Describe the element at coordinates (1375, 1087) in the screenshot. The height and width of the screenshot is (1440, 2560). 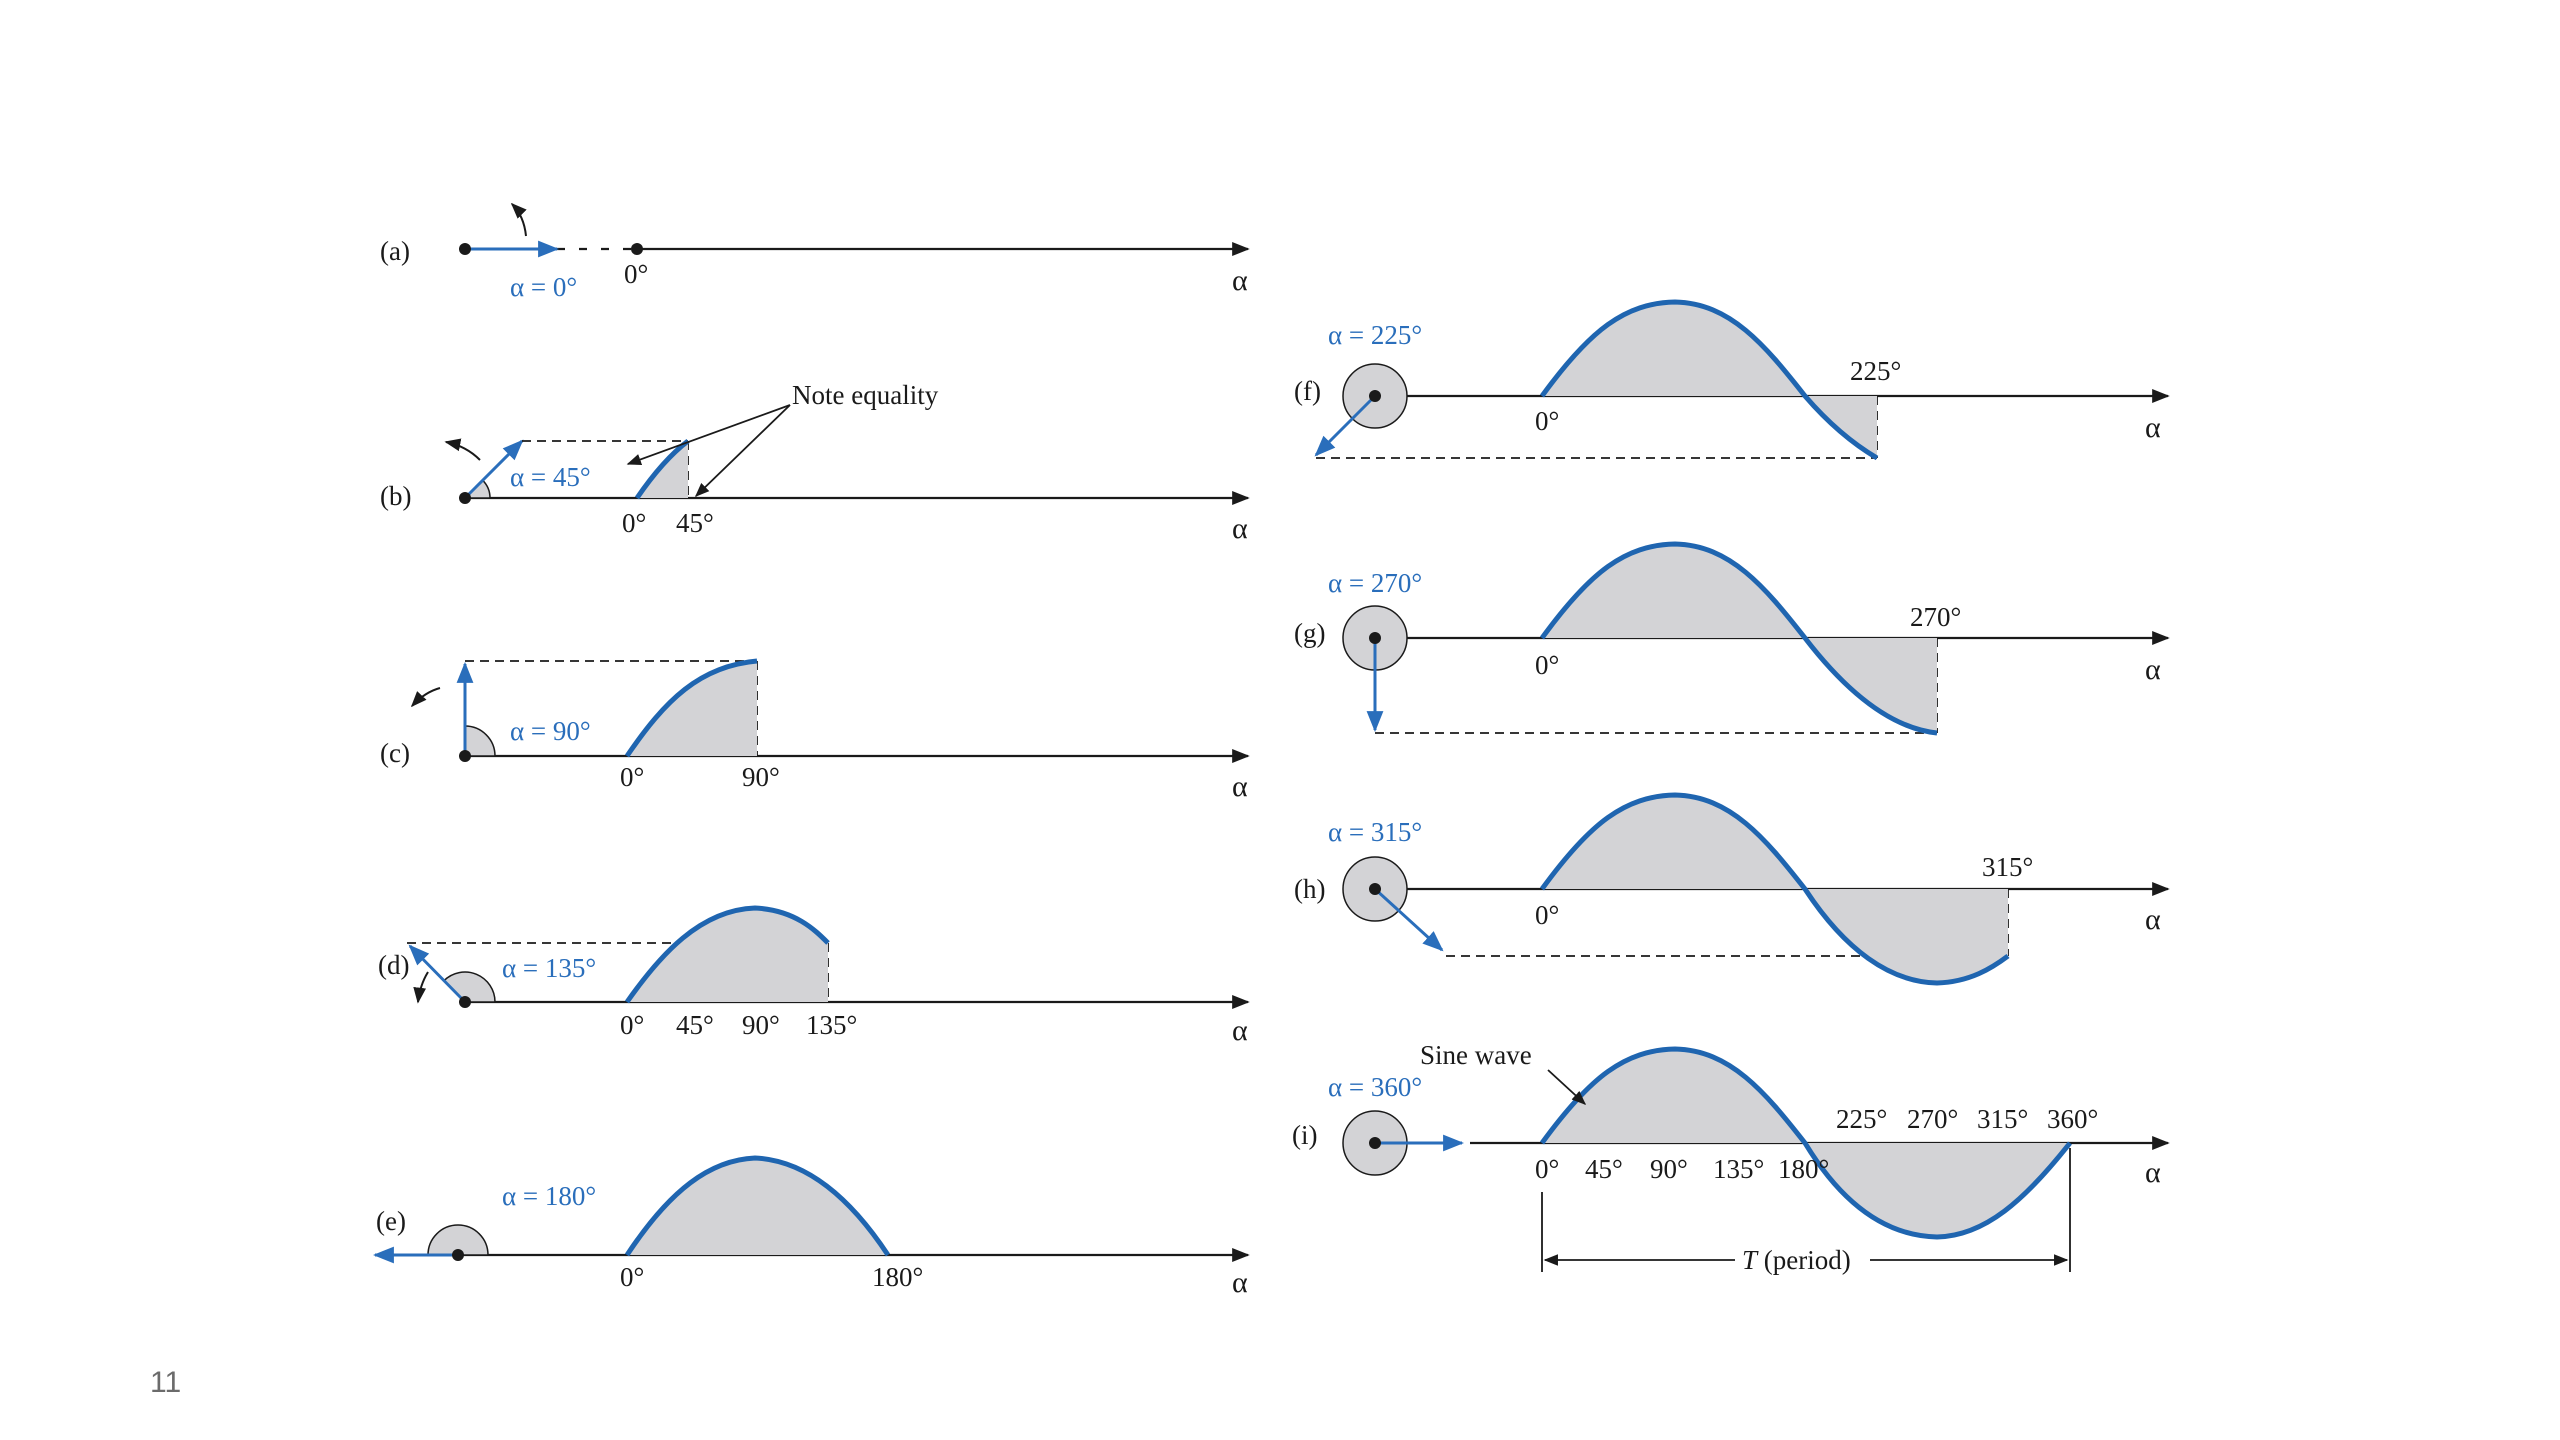
I see `angle-label: α = 360°` at that location.